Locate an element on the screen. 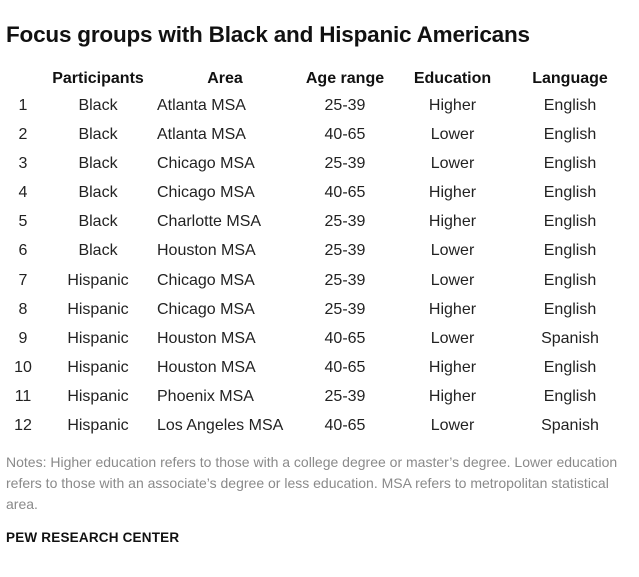  table-row: 6 Black Houston MSA 25-39 Lower English is located at coordinates (319, 250).